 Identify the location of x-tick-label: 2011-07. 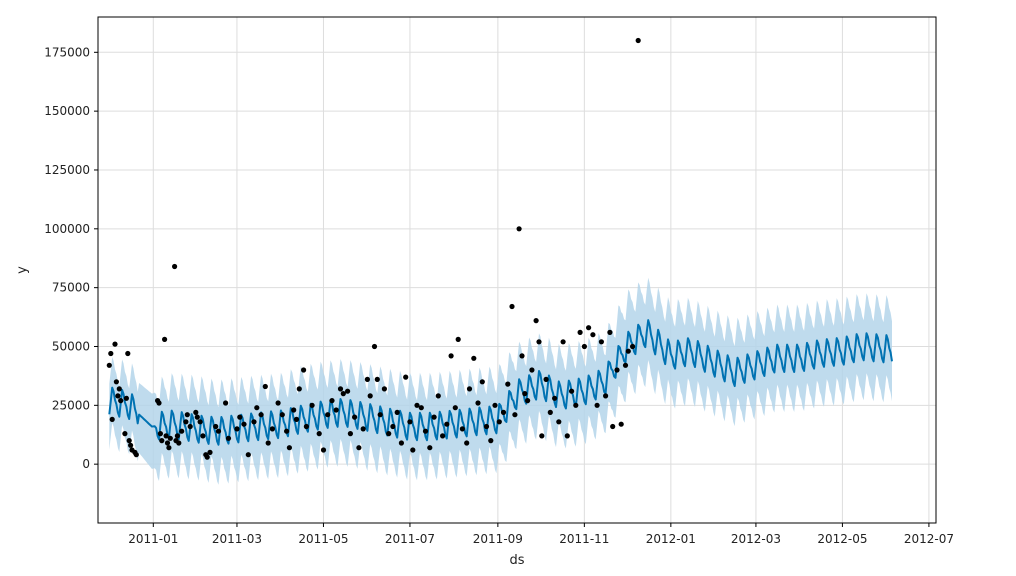
(410, 539).